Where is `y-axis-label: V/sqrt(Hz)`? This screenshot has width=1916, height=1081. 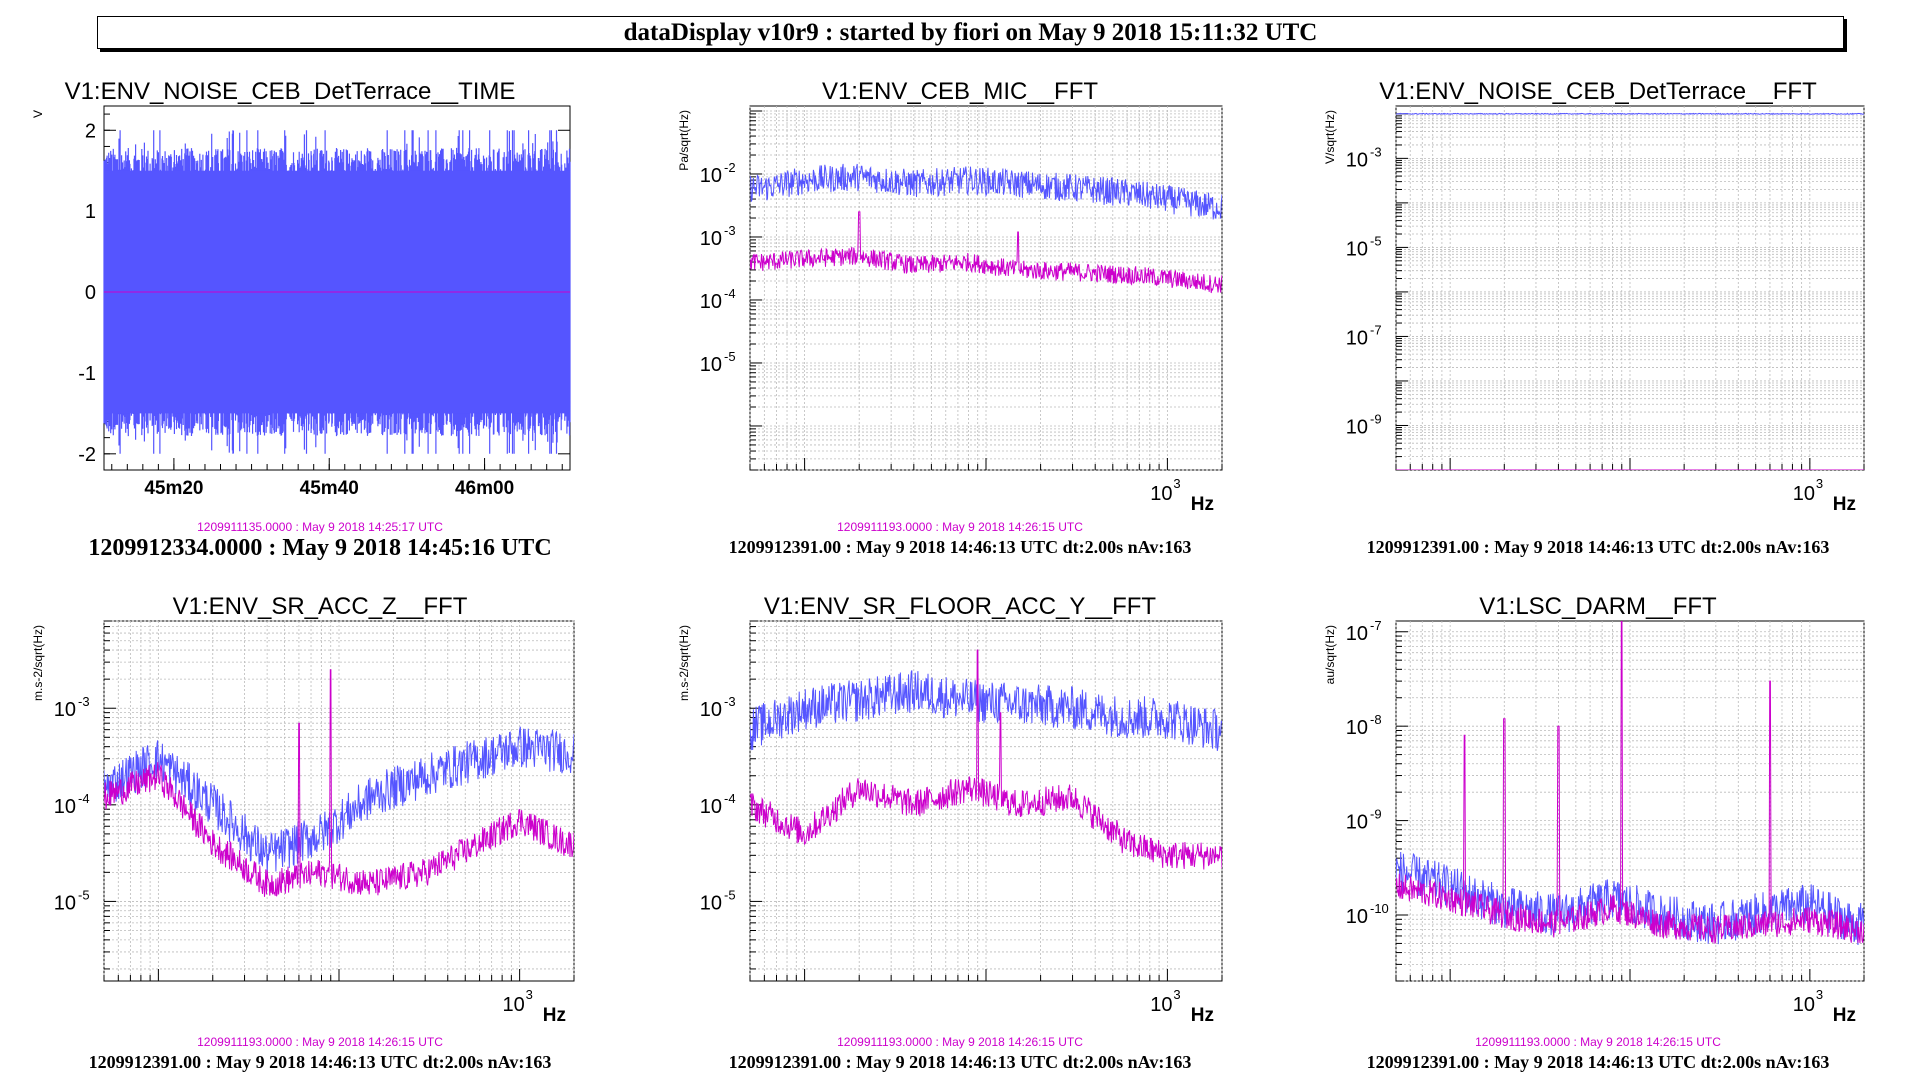 y-axis-label: V/sqrt(Hz) is located at coordinates (1330, 137).